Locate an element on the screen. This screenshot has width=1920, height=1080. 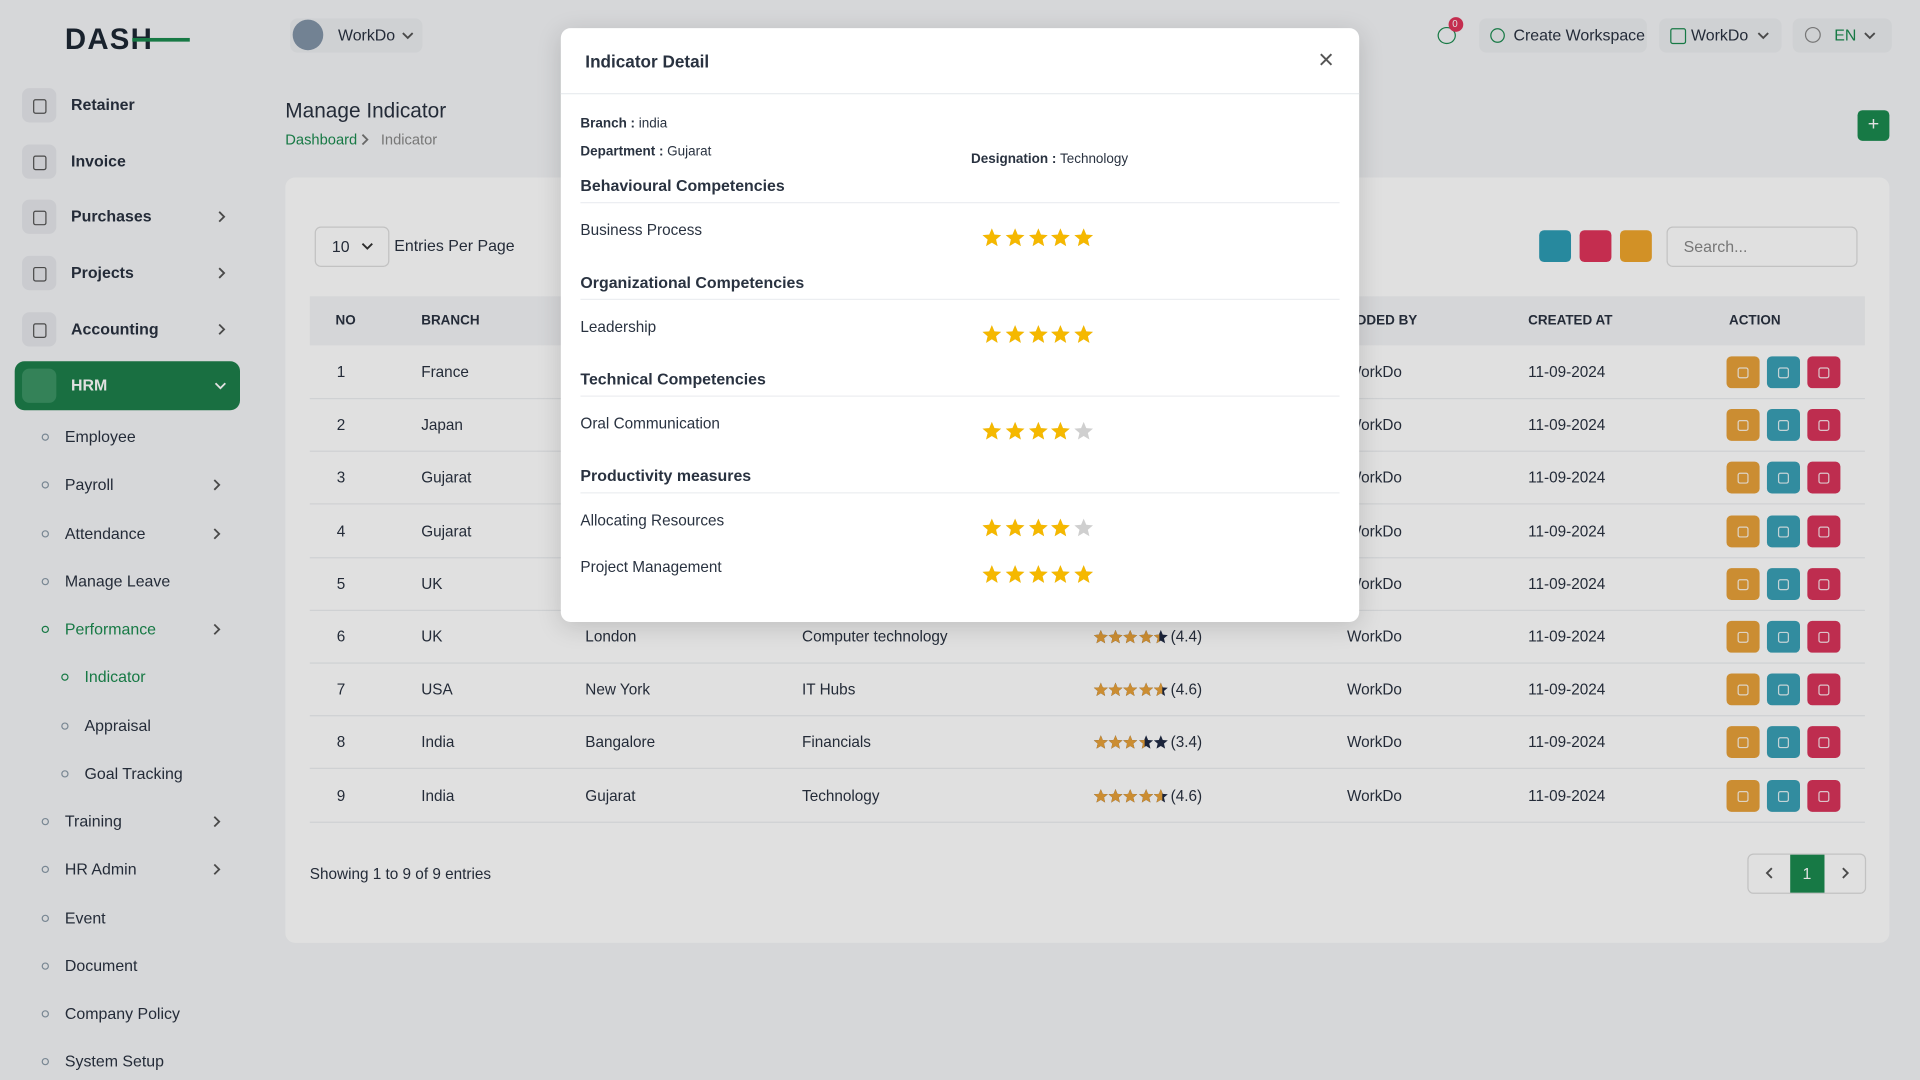
breadcrumb: Dashboard is located at coordinates (321, 140).